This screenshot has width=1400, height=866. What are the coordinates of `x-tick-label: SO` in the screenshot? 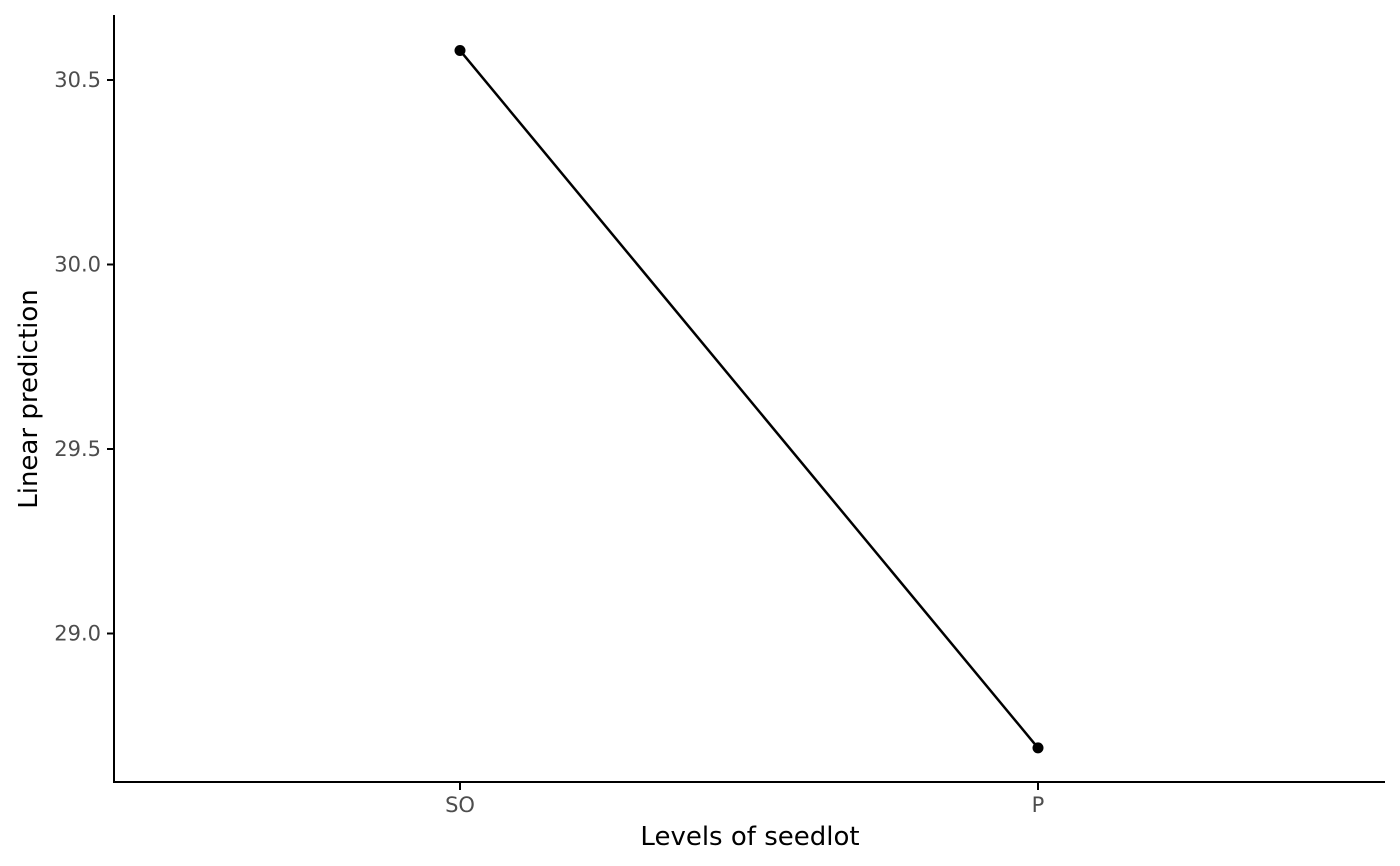 It's located at (460, 805).